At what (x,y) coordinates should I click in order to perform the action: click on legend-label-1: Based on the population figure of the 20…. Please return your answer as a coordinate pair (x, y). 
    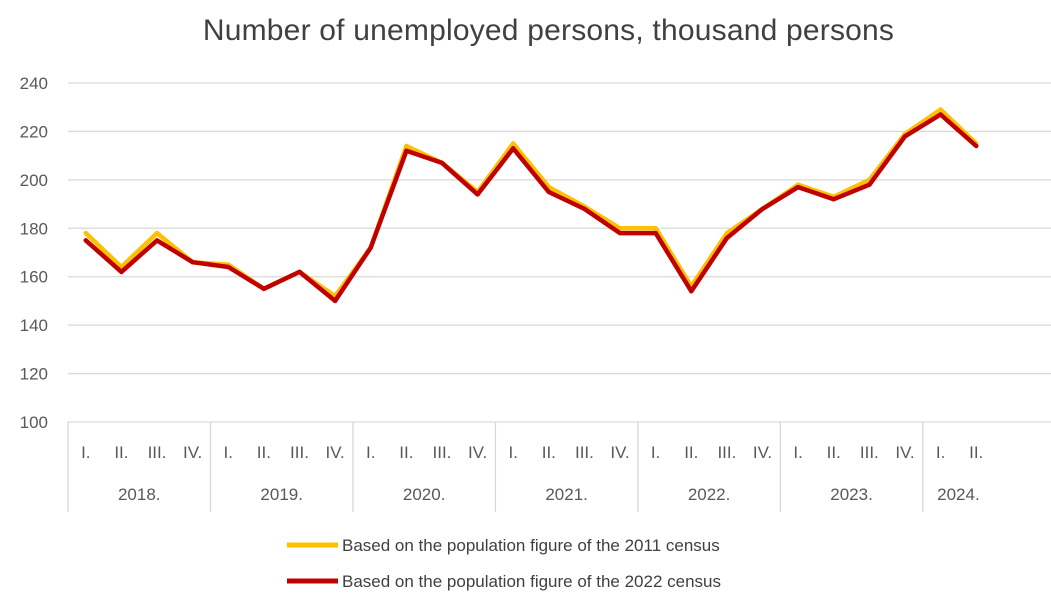
    Looking at the image, I should click on (531, 545).